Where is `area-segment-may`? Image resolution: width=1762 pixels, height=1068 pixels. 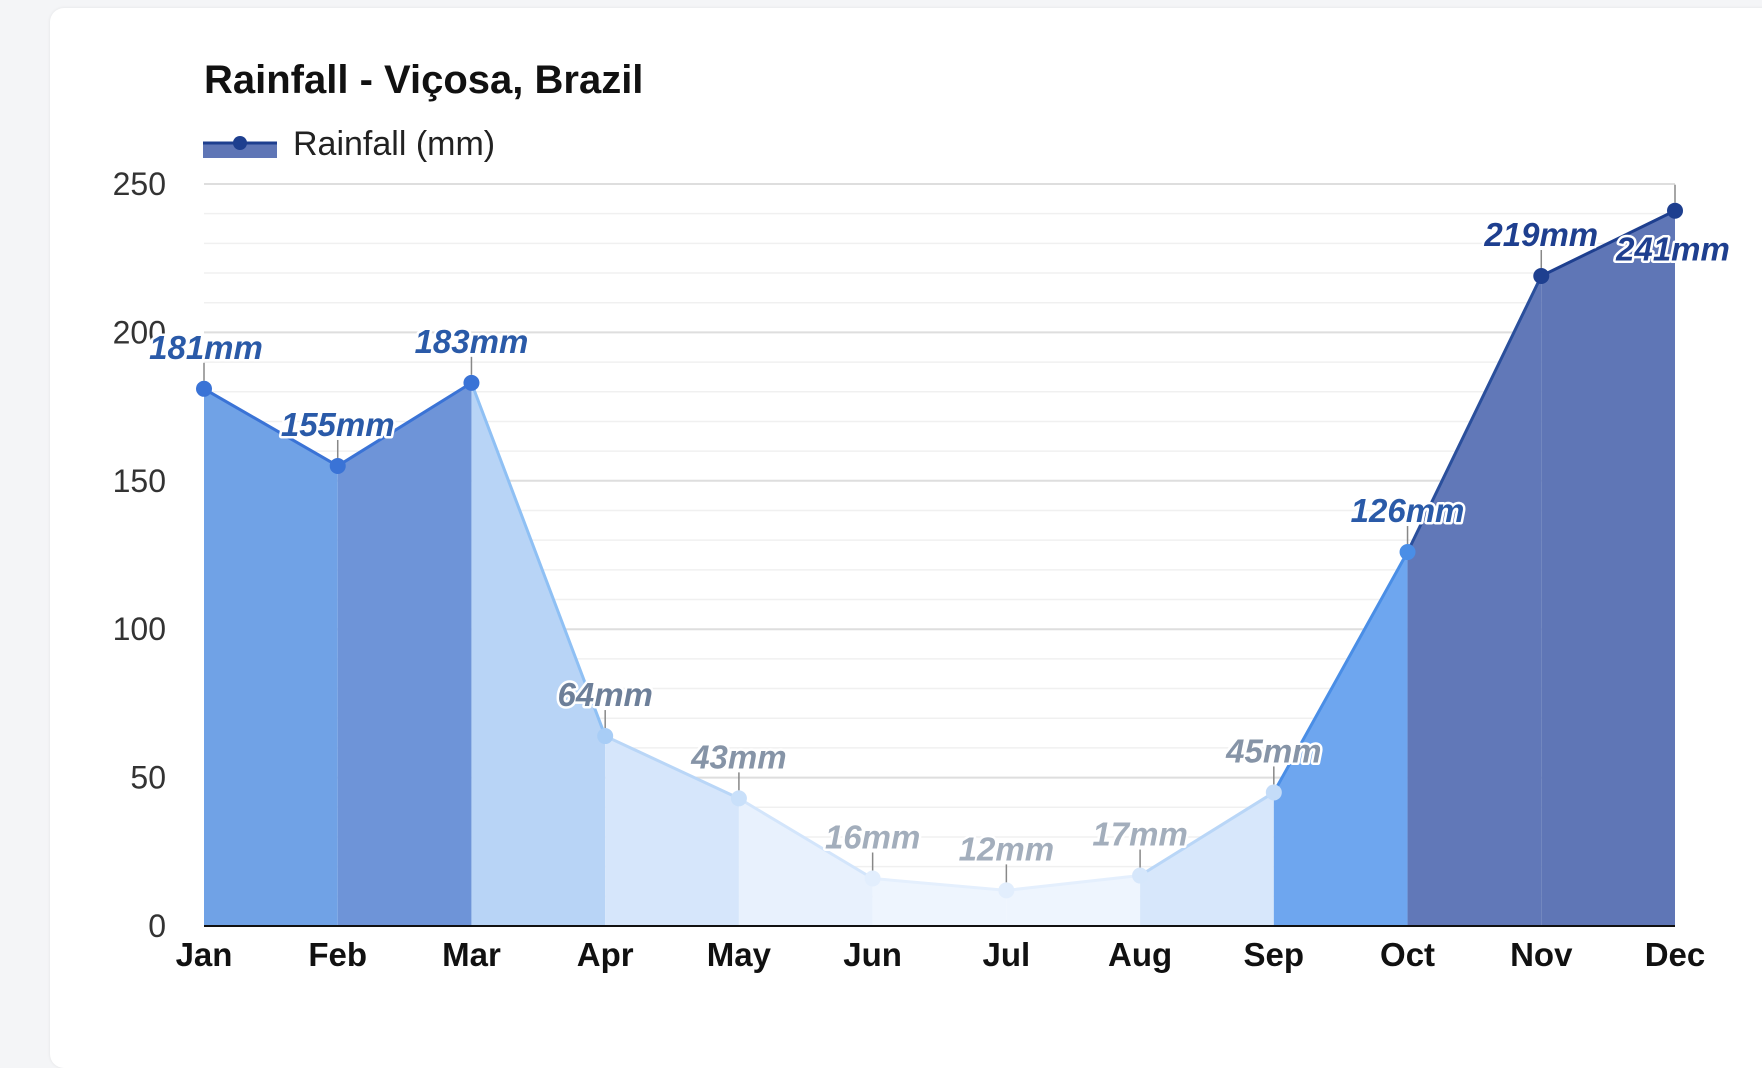
area-segment-may is located at coordinates (805, 862).